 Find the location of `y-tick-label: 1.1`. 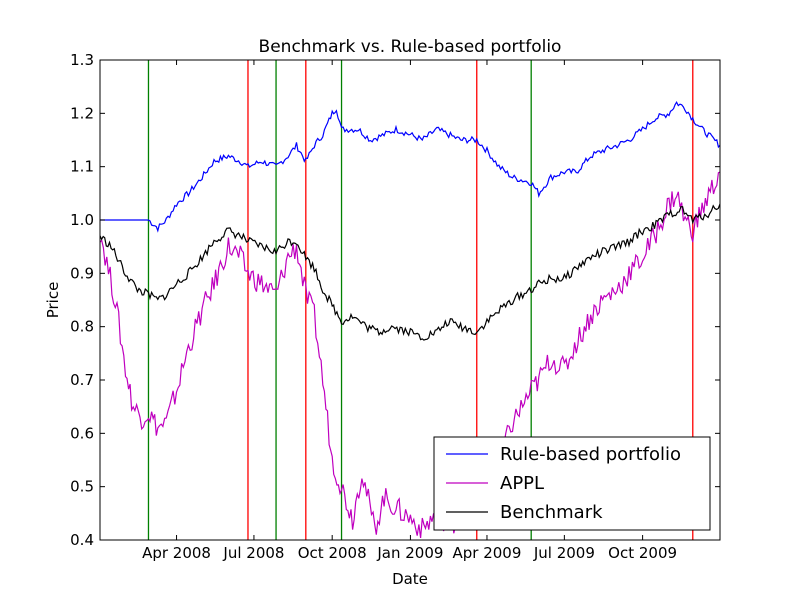

y-tick-label: 1.1 is located at coordinates (82, 167).